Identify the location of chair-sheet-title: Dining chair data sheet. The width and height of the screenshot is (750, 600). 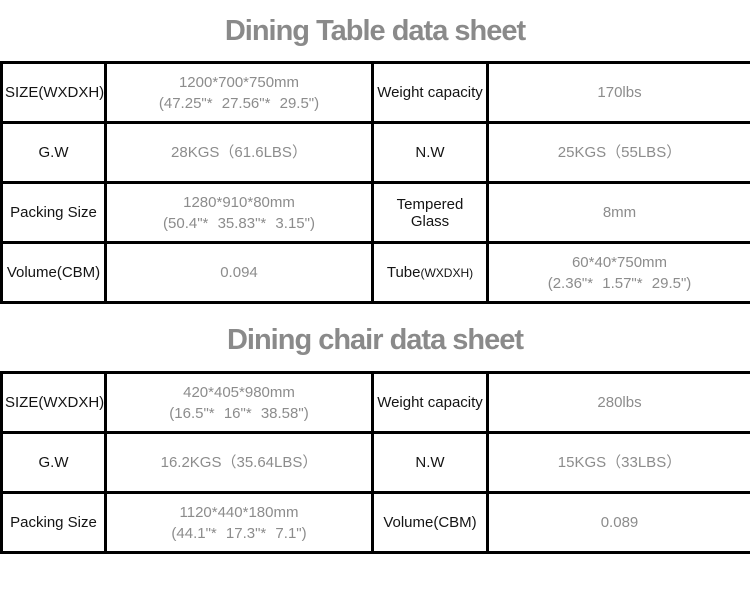
(375, 340).